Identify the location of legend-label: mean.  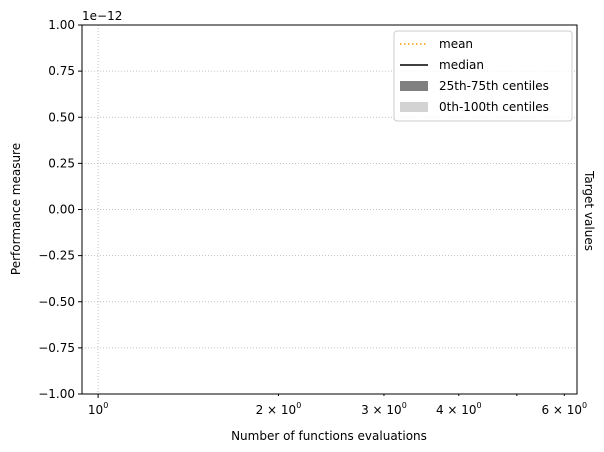
(456, 44).